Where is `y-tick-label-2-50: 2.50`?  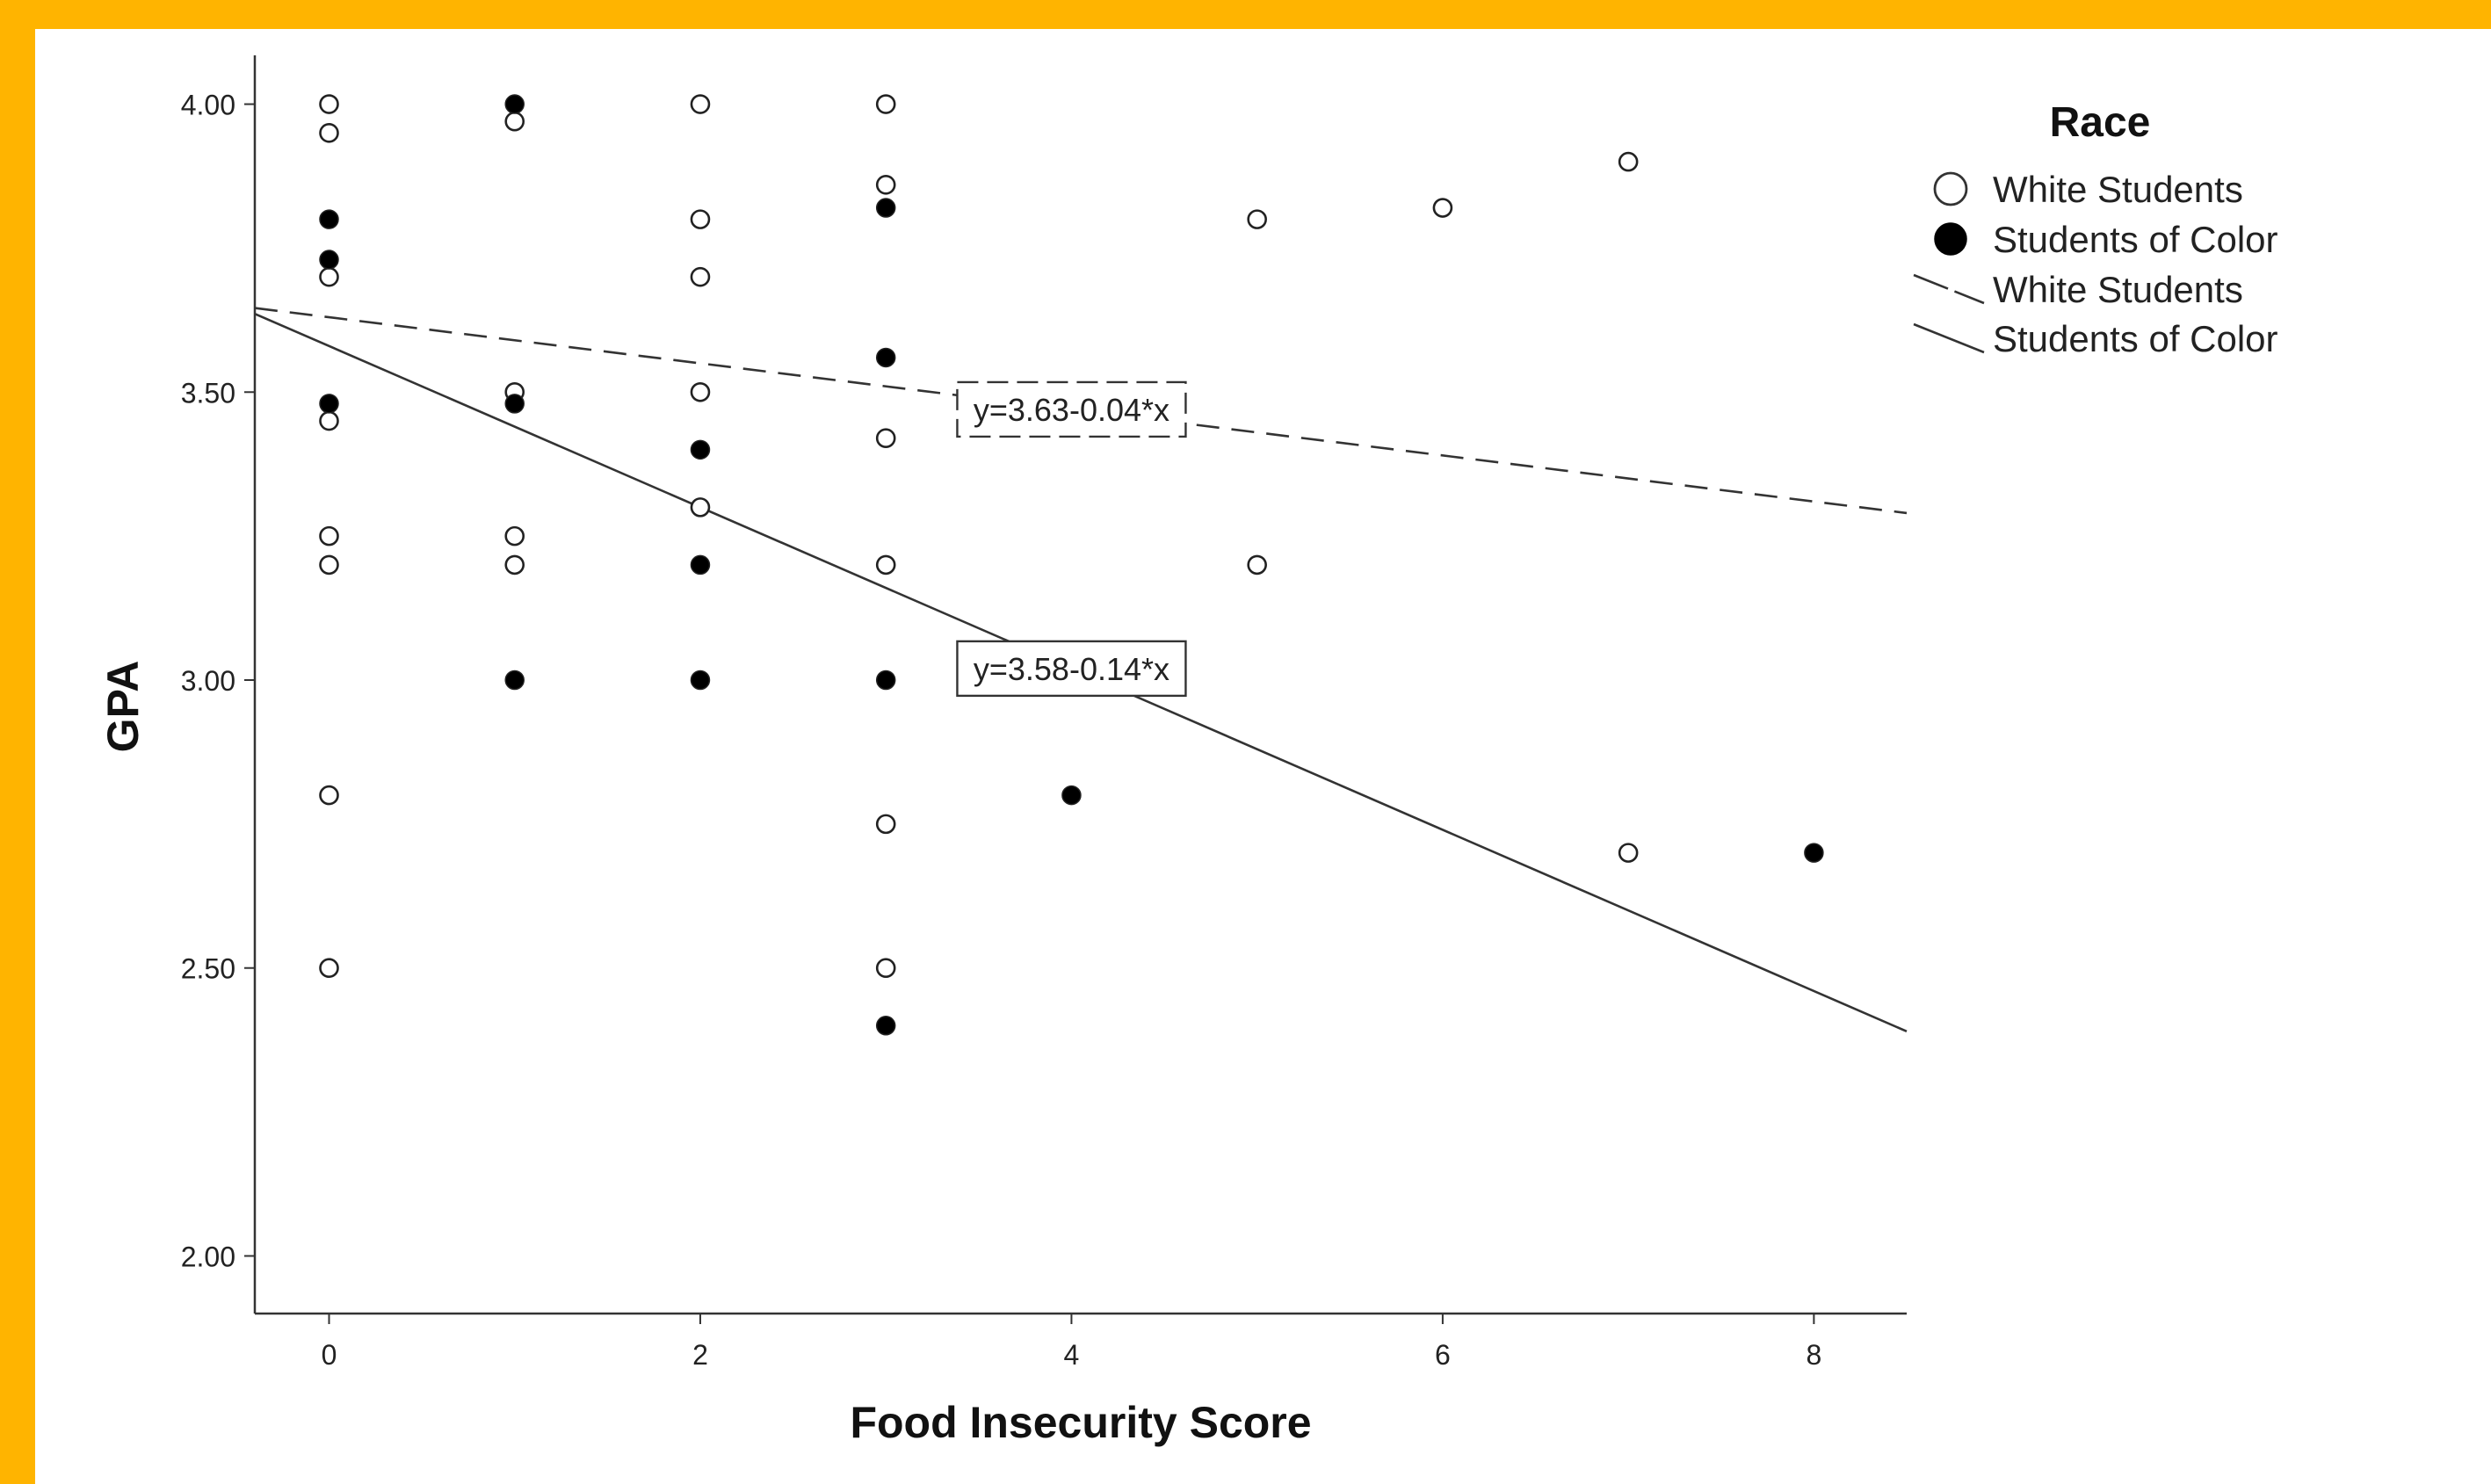 y-tick-label-2-50: 2.50 is located at coordinates (208, 969).